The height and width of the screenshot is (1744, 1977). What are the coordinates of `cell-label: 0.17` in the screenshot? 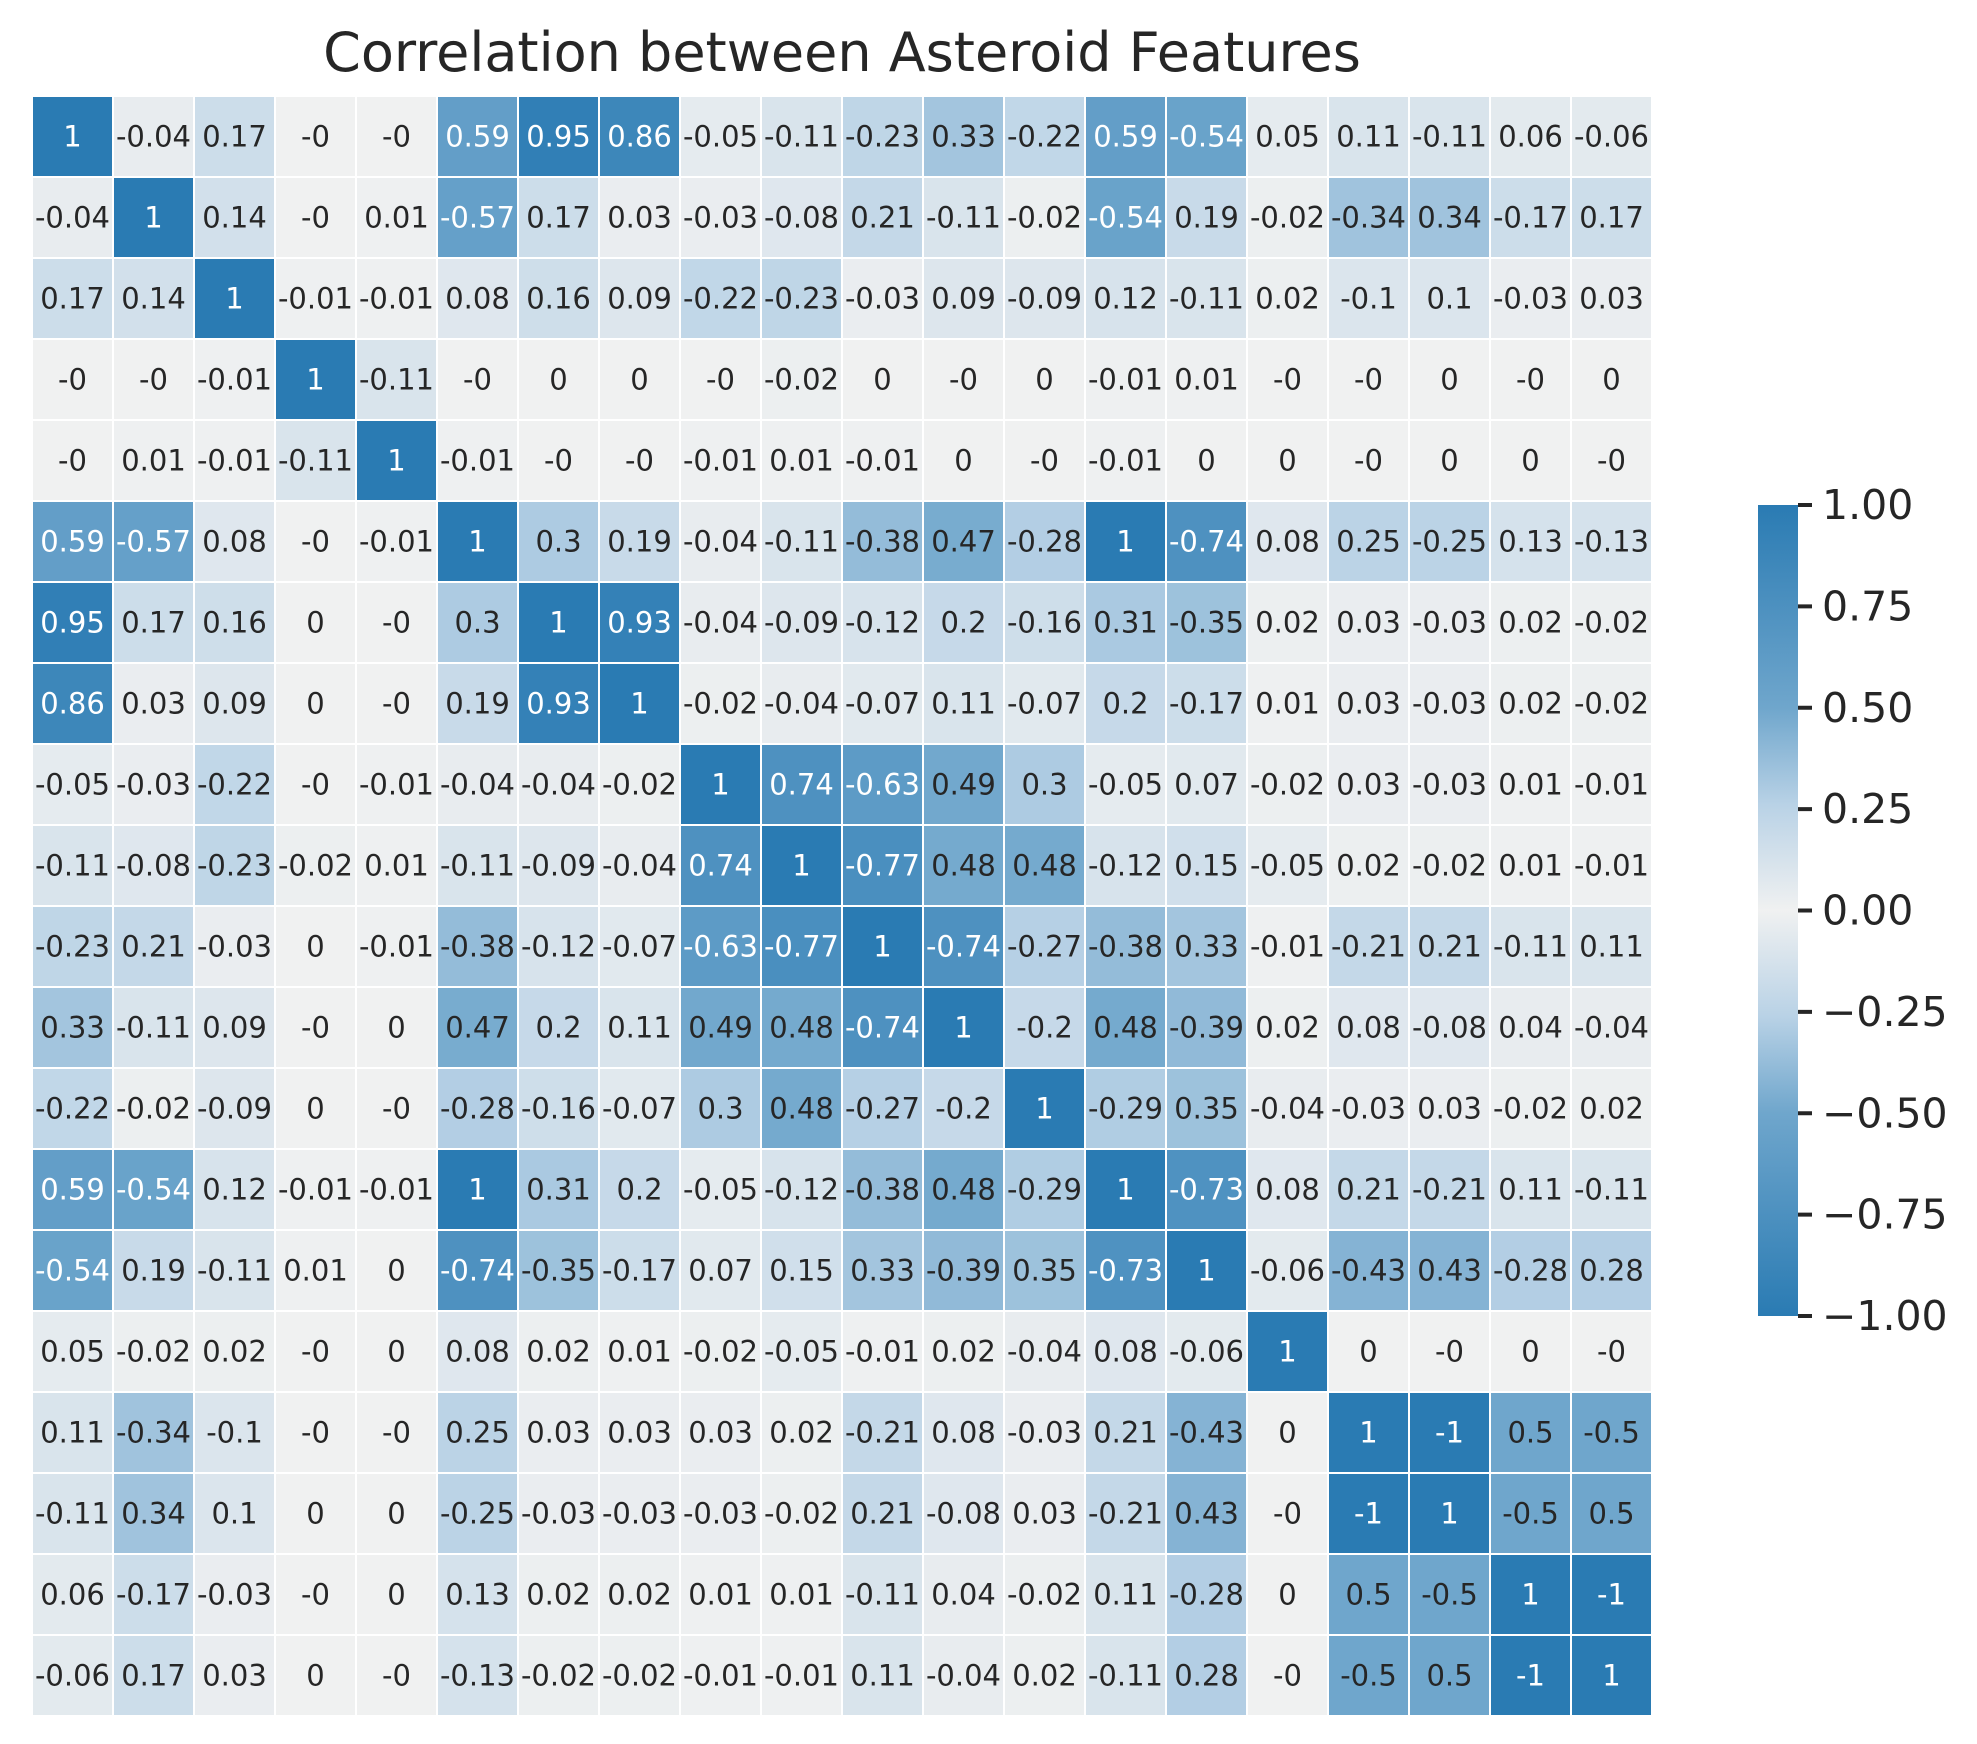 It's located at (1611, 218).